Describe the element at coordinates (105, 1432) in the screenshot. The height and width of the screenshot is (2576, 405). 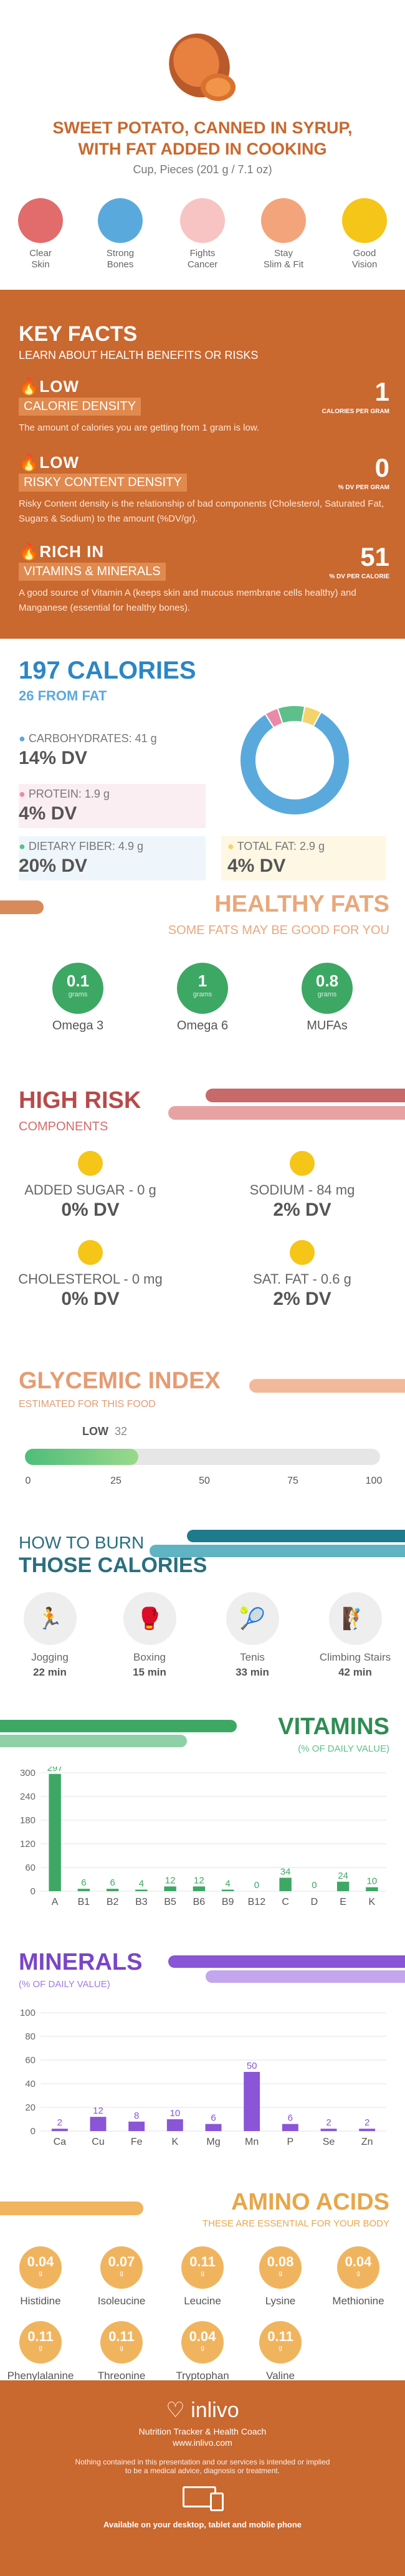
I see `glycemic-readout: LOW 32` at that location.